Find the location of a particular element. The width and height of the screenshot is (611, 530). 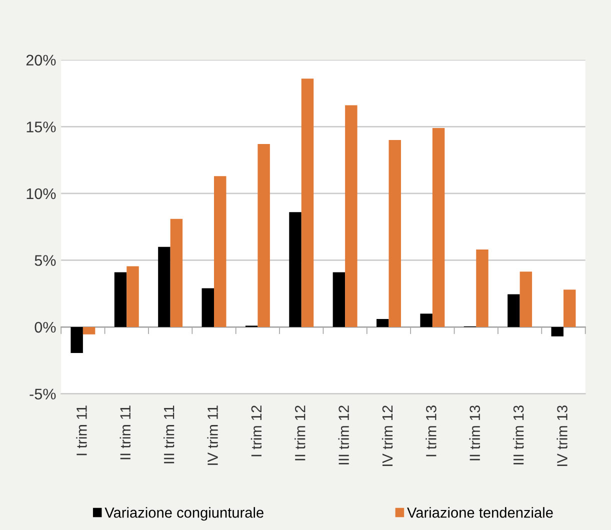

x-tick-label: II trim 11 is located at coordinates (125, 433).